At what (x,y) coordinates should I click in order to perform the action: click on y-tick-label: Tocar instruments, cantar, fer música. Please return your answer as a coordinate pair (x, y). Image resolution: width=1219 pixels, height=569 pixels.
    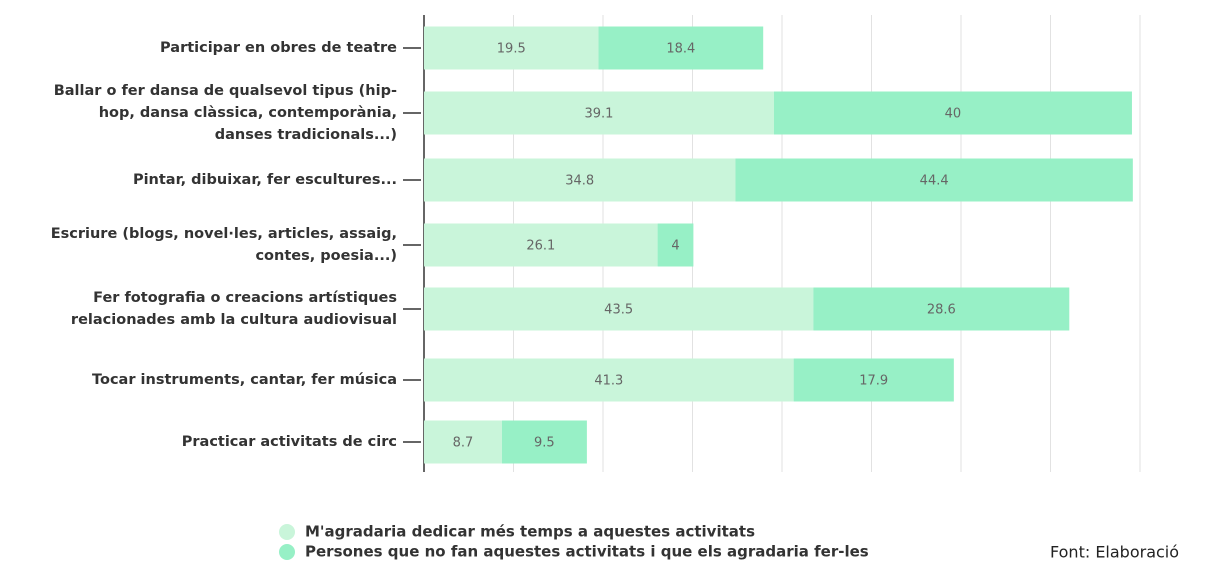
    Looking at the image, I should click on (244, 380).